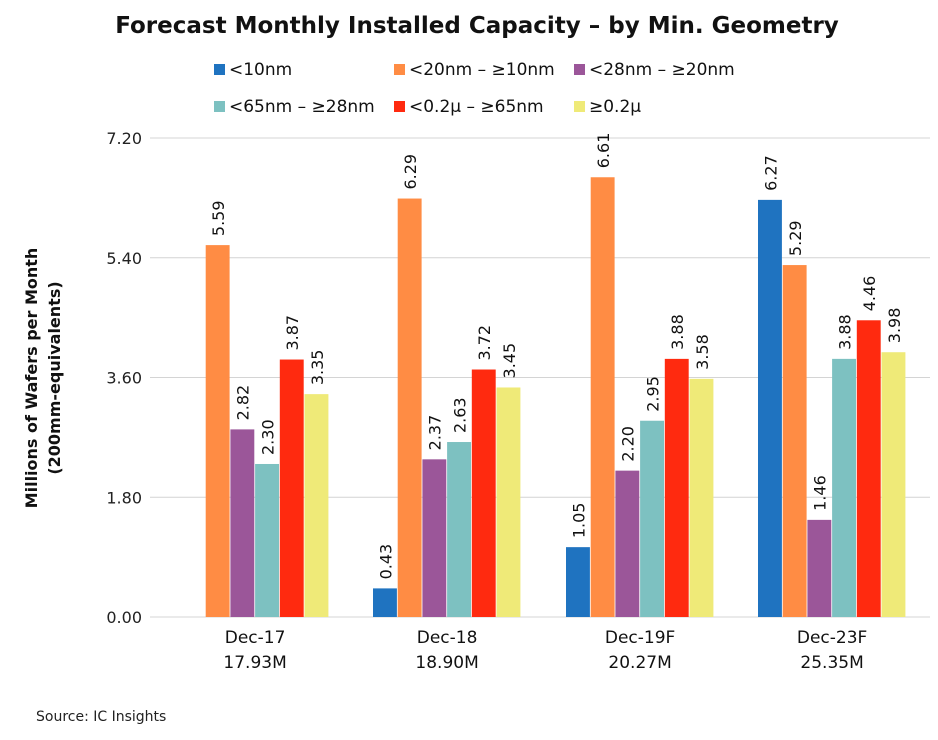 The image size is (938, 740). I want to click on data-label: 1.05, so click(578, 521).